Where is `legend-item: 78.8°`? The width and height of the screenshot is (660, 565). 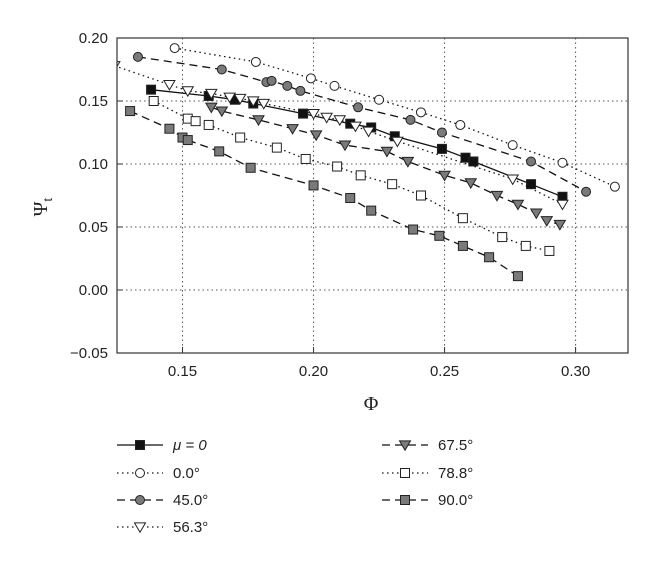
legend-item: 78.8° is located at coordinates (427, 473).